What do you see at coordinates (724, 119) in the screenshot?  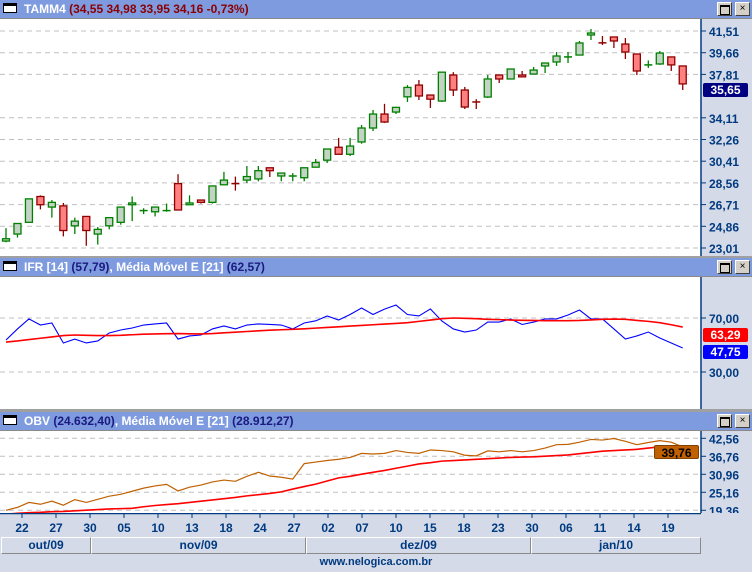 I see `y-tick-label: 34,11` at bounding box center [724, 119].